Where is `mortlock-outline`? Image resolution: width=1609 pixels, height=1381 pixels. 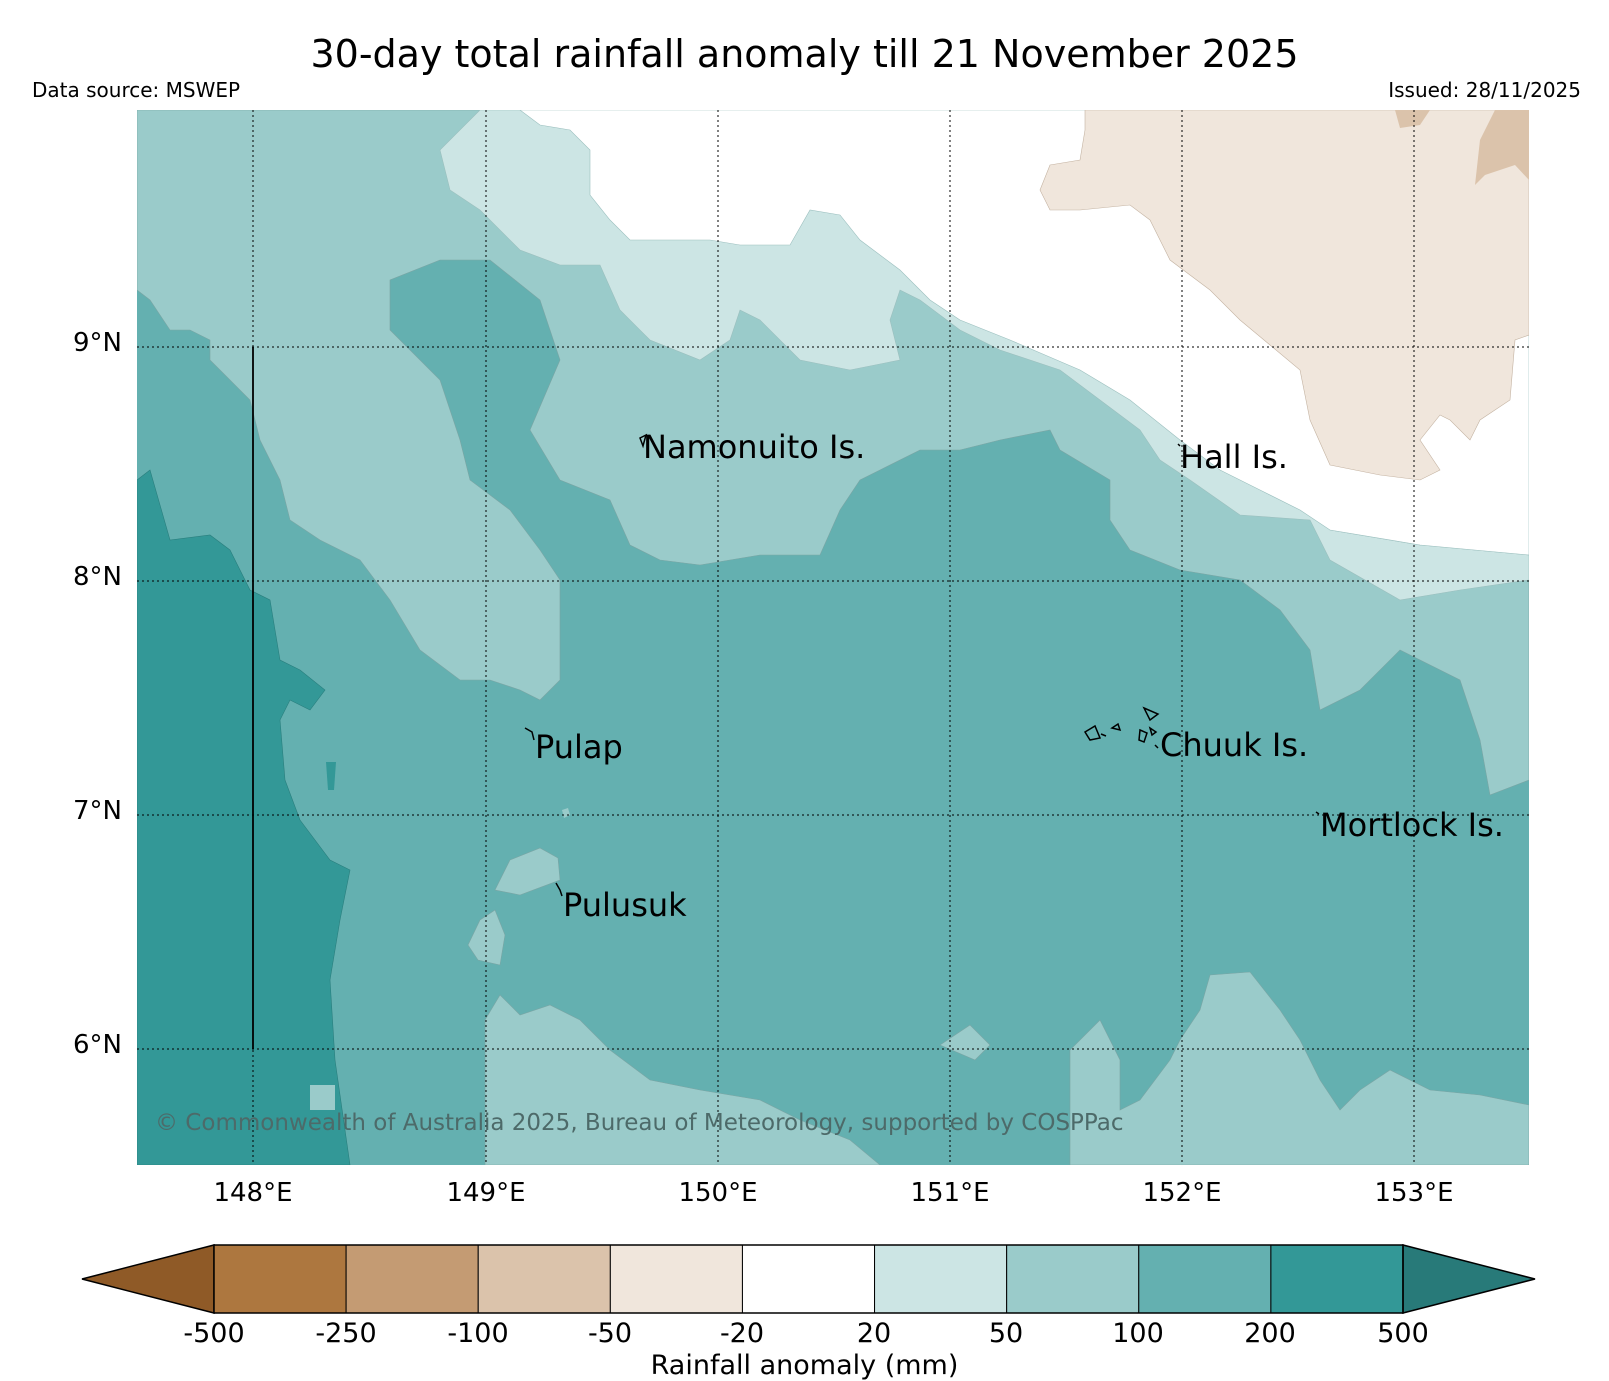 mortlock-outline is located at coordinates (1317, 813).